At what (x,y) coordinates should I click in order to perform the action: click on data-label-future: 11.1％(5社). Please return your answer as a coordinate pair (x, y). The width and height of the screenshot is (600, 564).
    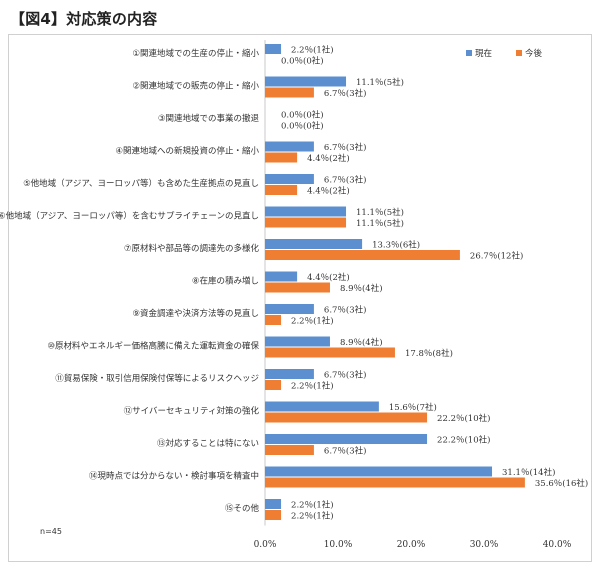
    Looking at the image, I should click on (380, 223).